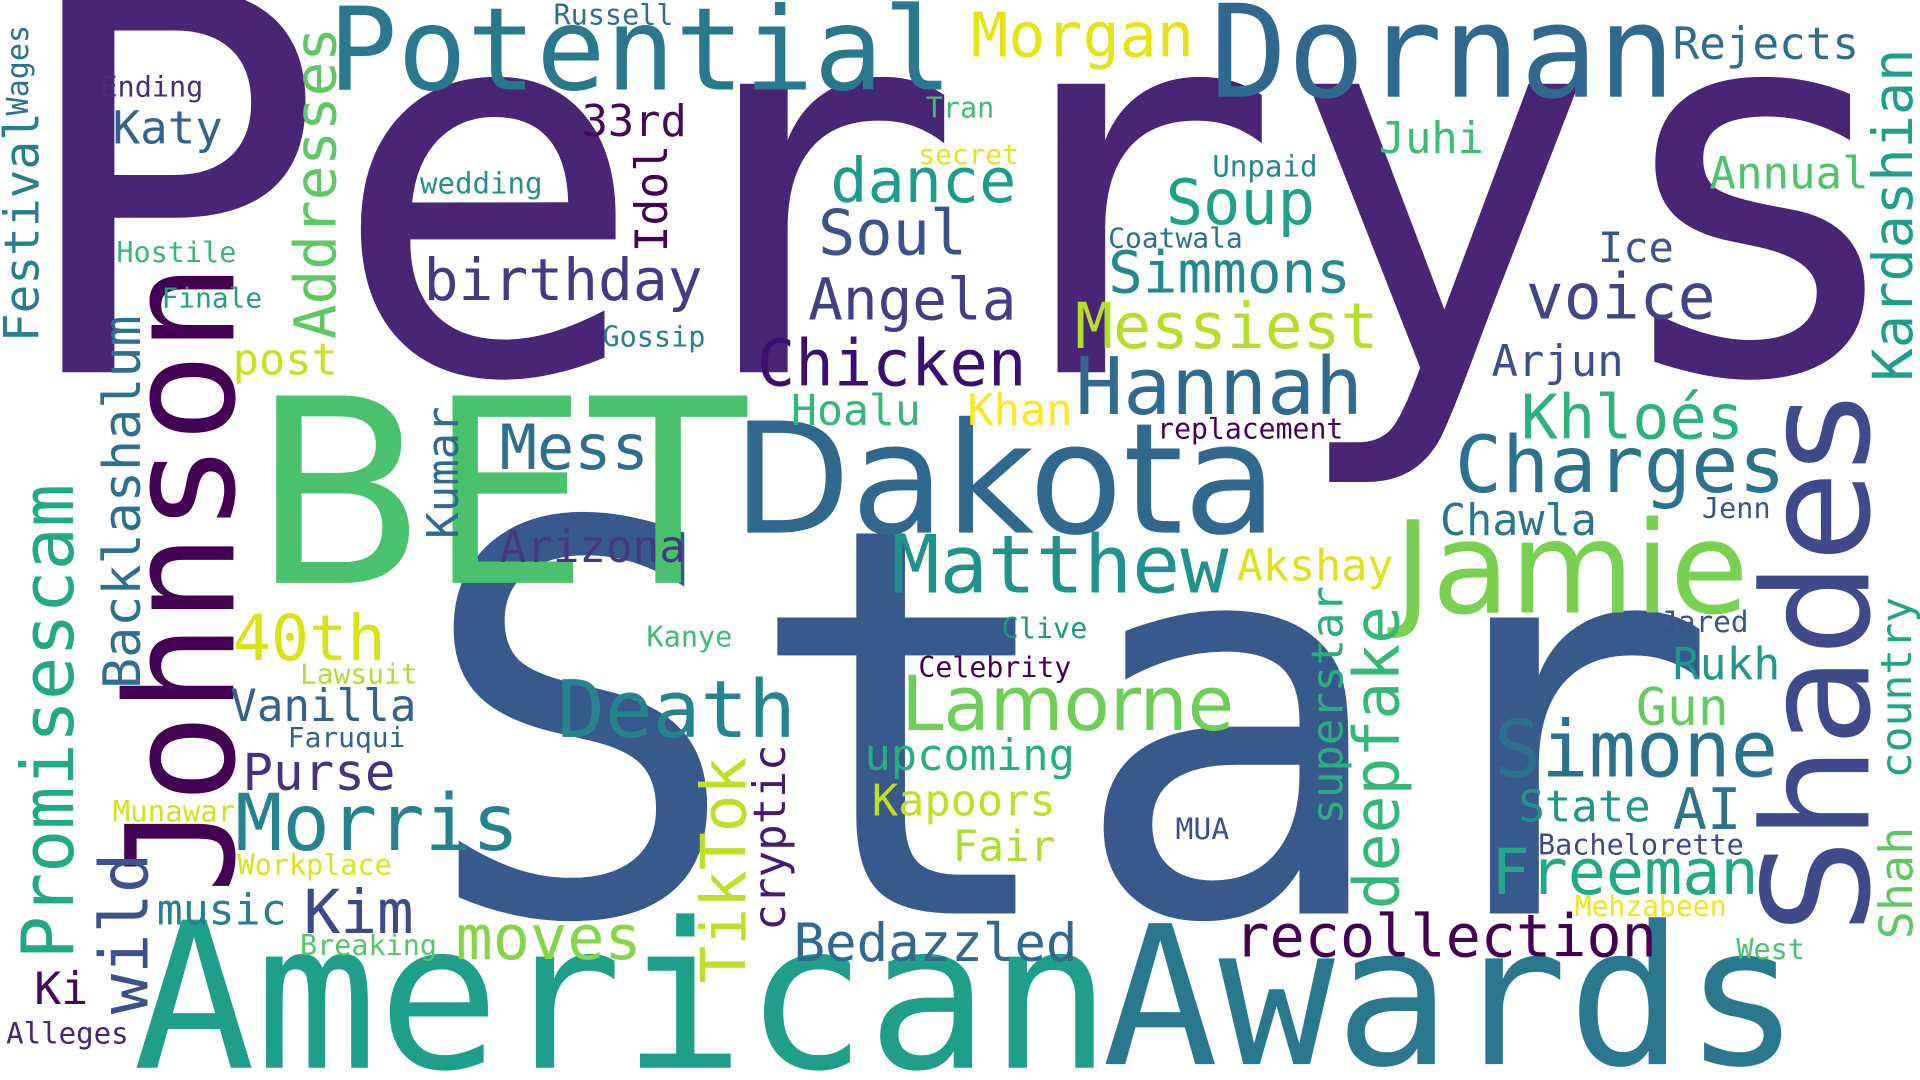  Describe the element at coordinates (23, 228) in the screenshot. I see `cloud-word: Festival` at that location.